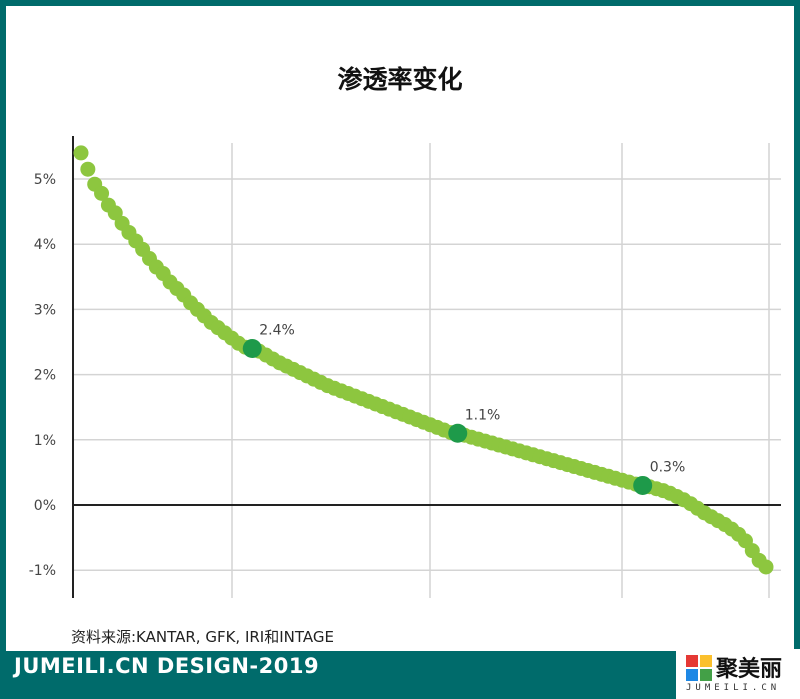 This screenshot has width=800, height=699. Describe the element at coordinates (45, 506) in the screenshot. I see `y-tick-label: 0%` at that location.